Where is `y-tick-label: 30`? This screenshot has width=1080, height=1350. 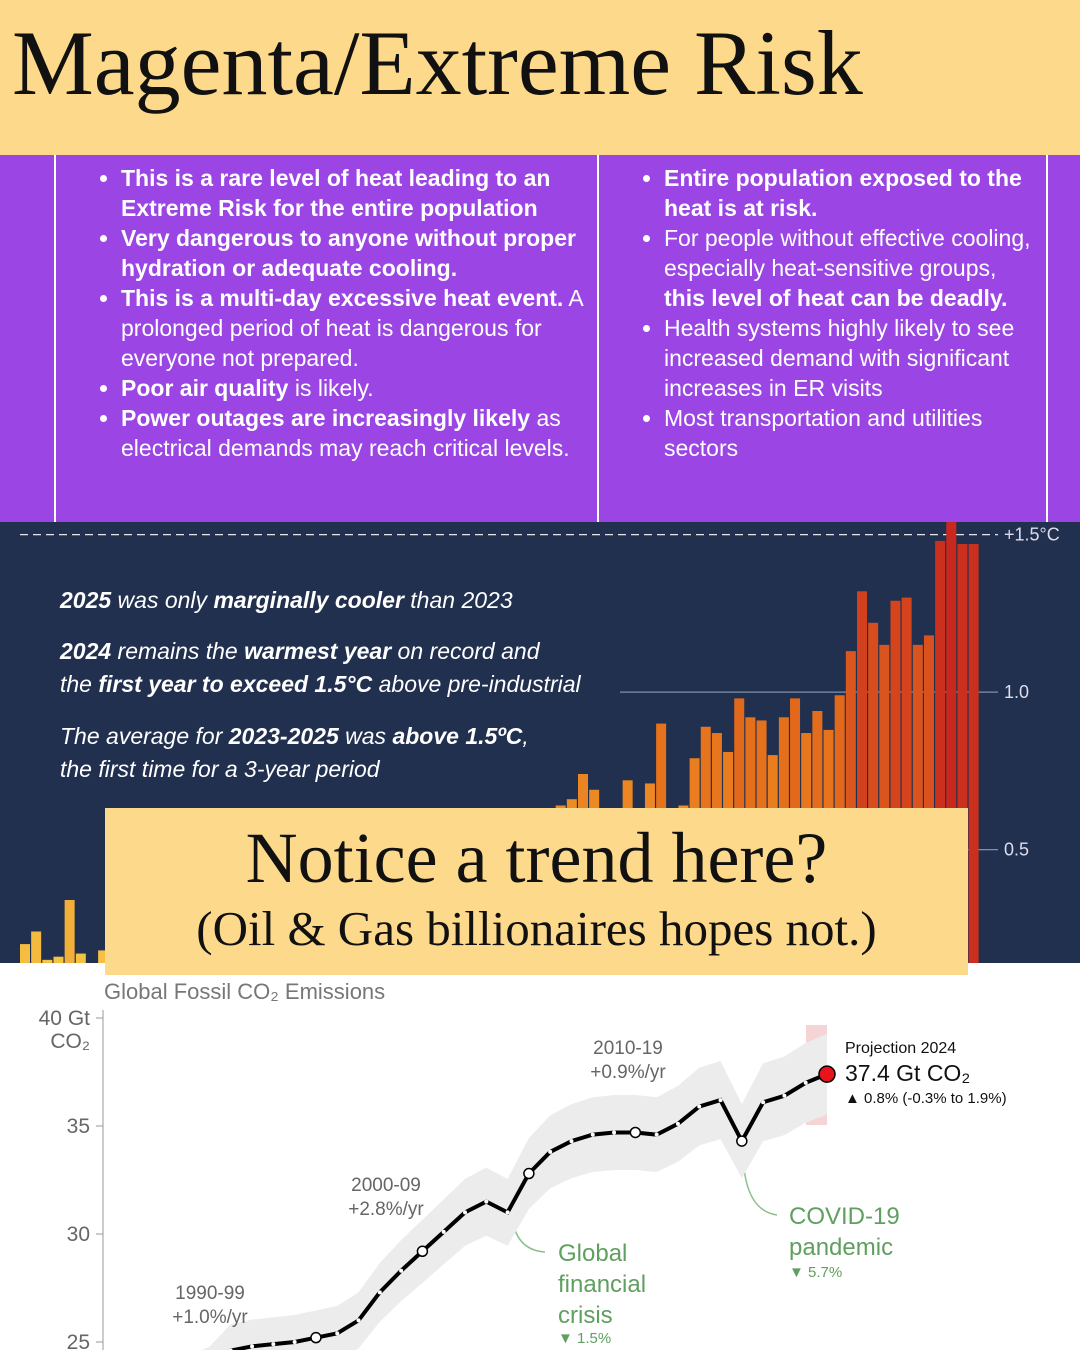
y-tick-label: 30 is located at coordinates (78, 1234).